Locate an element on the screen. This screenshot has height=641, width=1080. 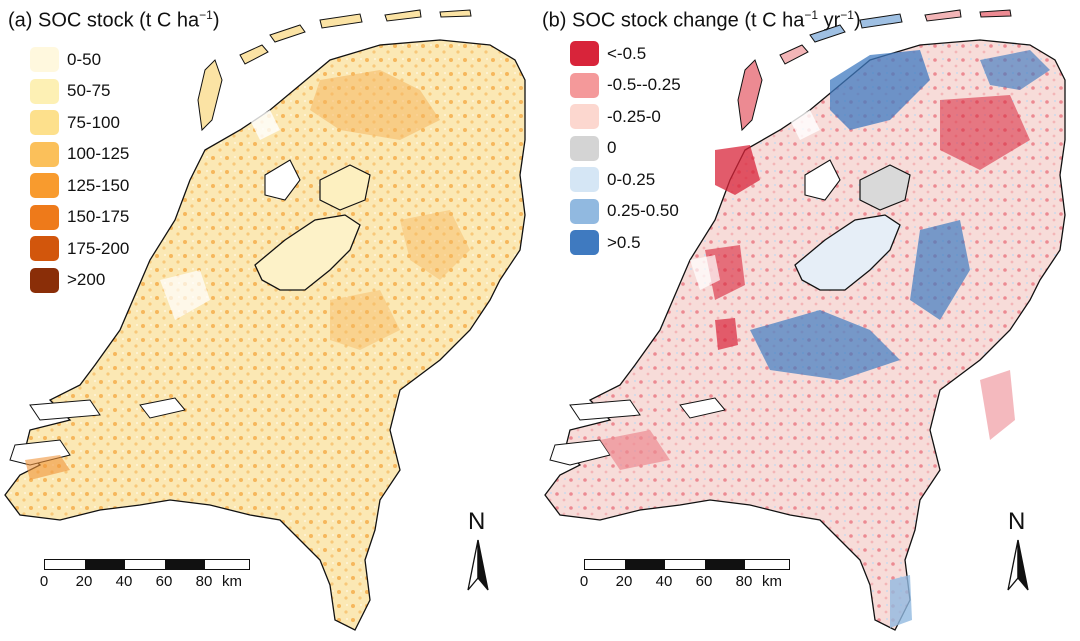
panel-b-legend-item: 0.25-0.50 is located at coordinates (625, 212).